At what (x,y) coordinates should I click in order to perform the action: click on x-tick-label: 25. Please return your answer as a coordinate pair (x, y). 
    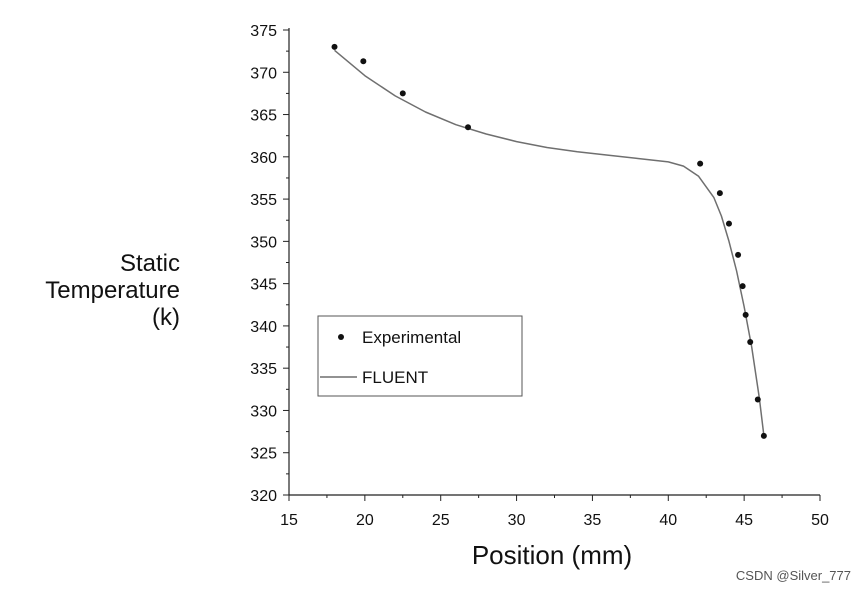
    Looking at the image, I should click on (441, 520).